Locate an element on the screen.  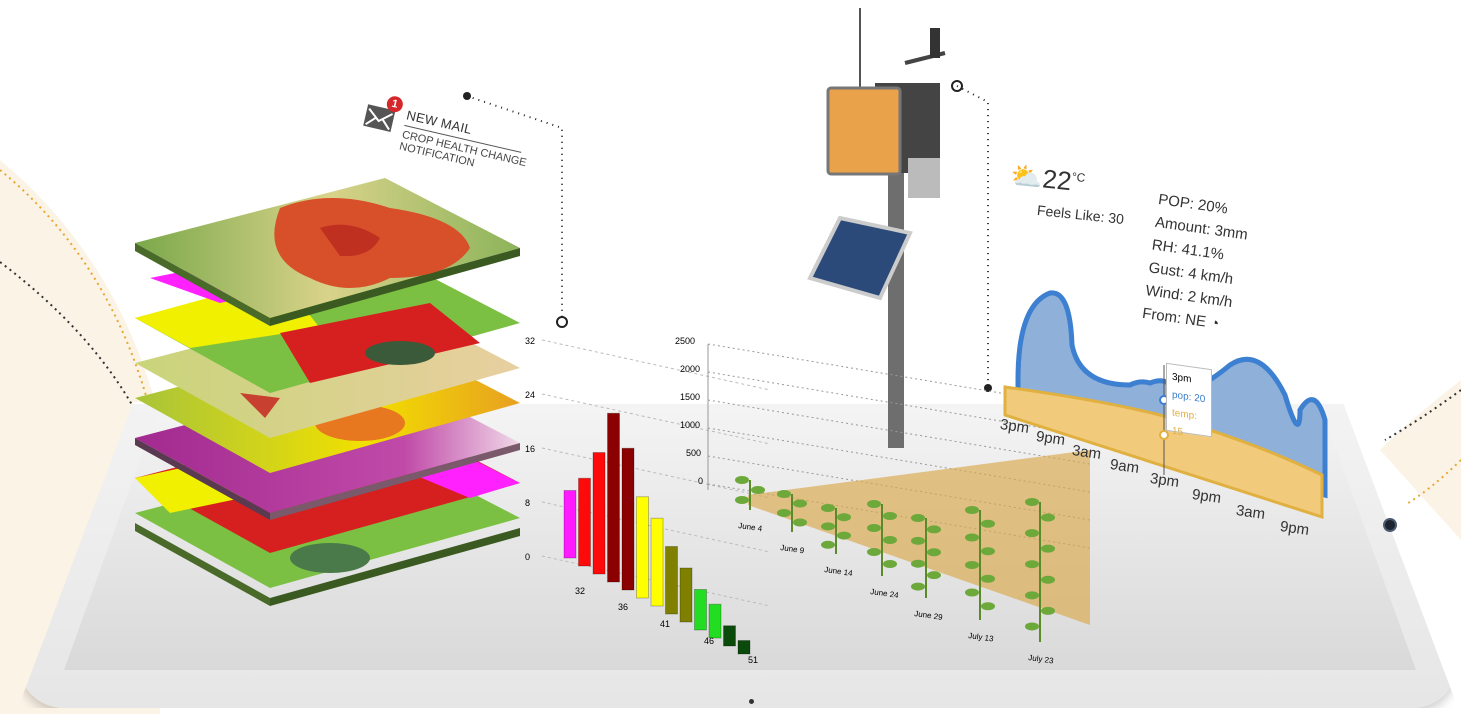
envelope-icon is located at coordinates (379, 118).